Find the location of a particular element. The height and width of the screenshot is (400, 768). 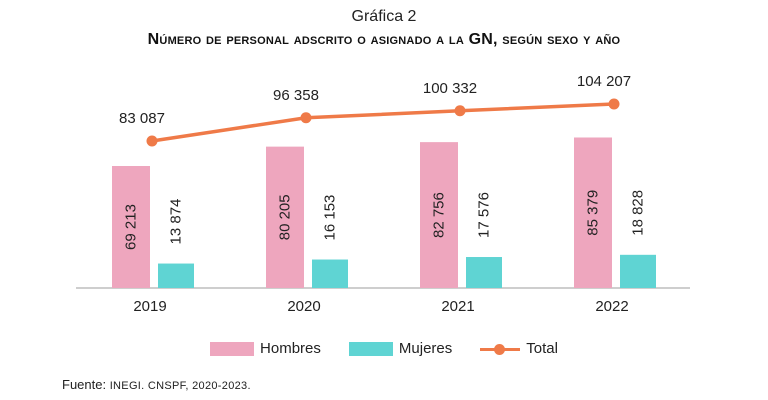

source-text: INEGI. CNSPF, 2020-2023. is located at coordinates (180, 386).